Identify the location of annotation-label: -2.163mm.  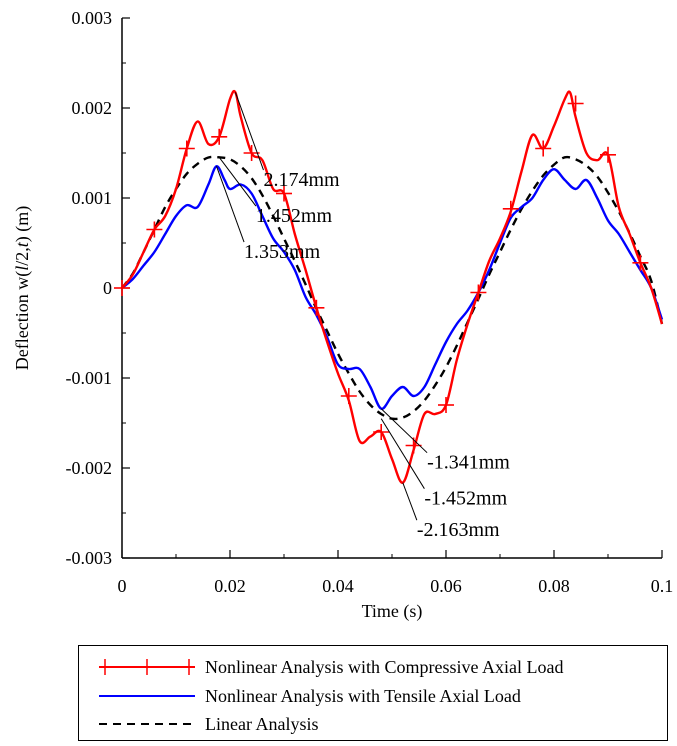
(458, 530).